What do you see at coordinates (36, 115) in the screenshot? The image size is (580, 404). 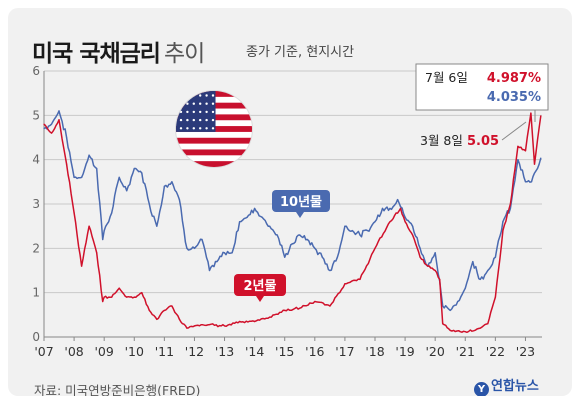 I see `y-tick-label: 5` at bounding box center [36, 115].